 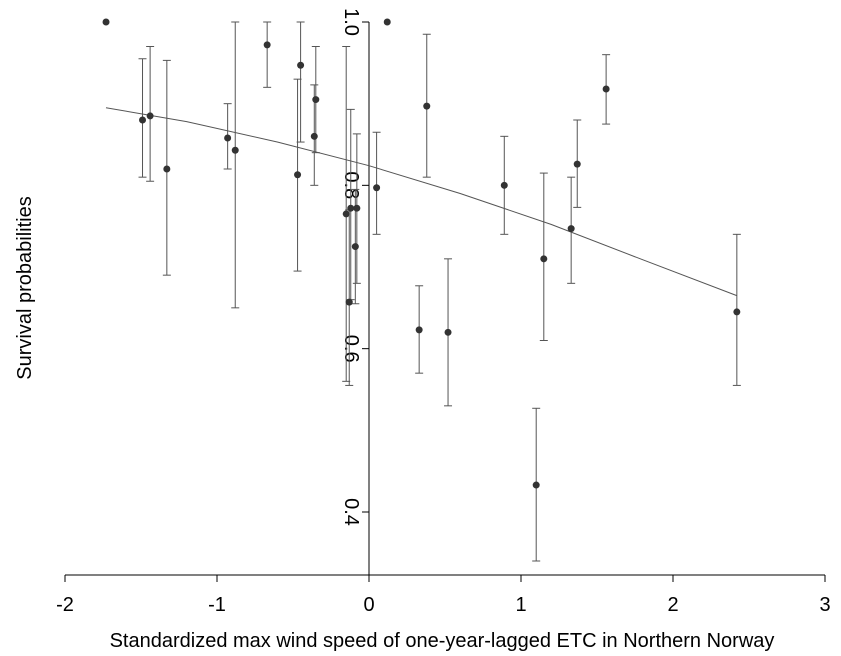 I want to click on y-axis-label: Survival probabilities, so click(x=25, y=287).